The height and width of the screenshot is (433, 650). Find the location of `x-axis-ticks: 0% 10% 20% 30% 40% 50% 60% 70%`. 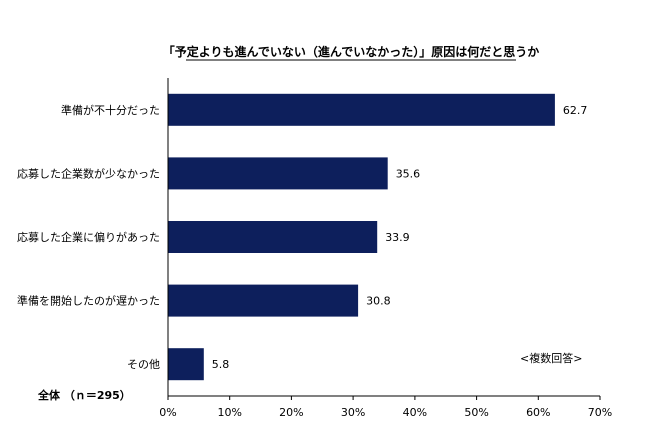

x-axis-ticks: 0% 10% 20% 30% 40% 50% 60% 70% is located at coordinates (385, 407).